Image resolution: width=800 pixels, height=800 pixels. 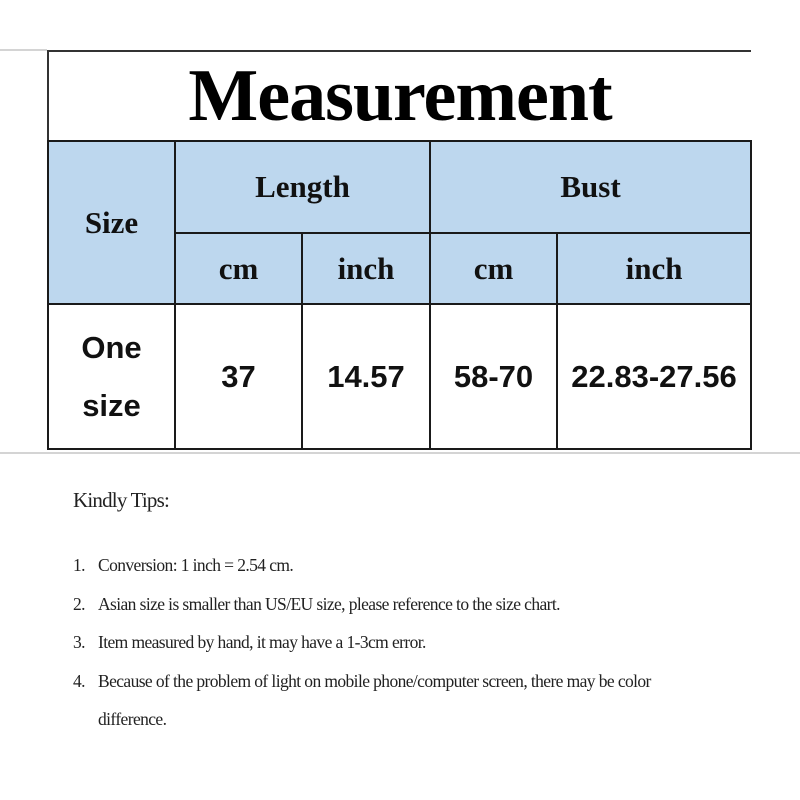 What do you see at coordinates (400, 453) in the screenshot?
I see `divider-bottom` at bounding box center [400, 453].